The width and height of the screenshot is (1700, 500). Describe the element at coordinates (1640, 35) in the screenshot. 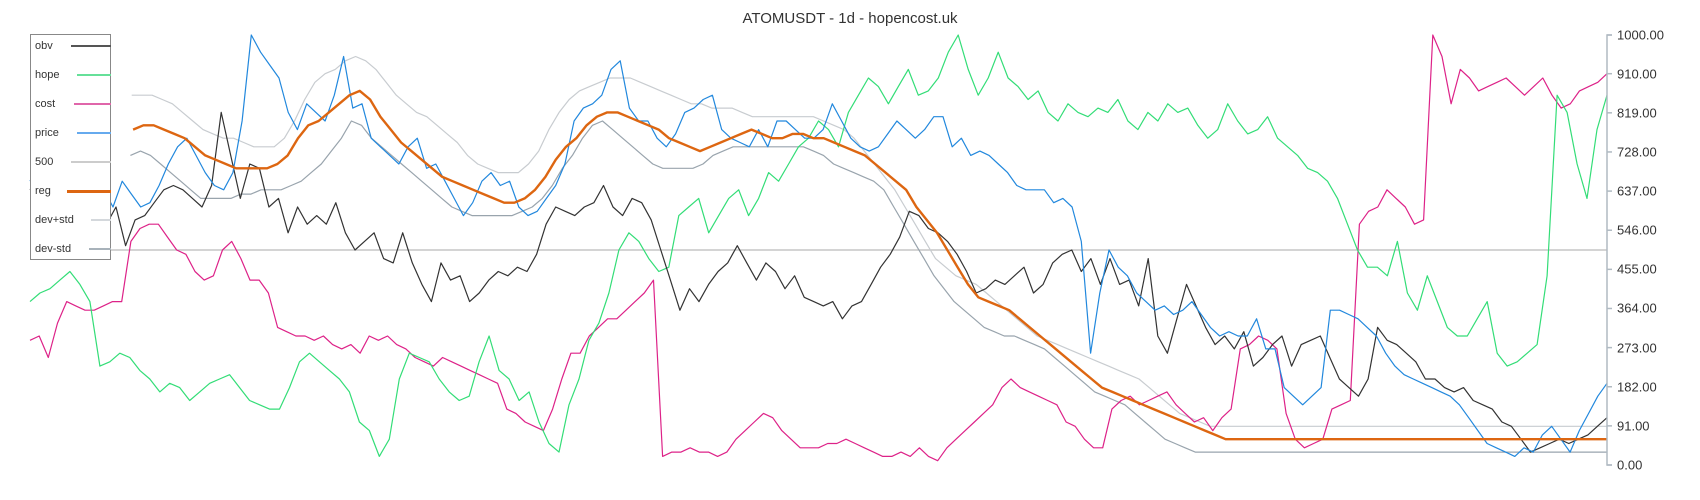

I see `y-tick-label: 1000.00` at that location.